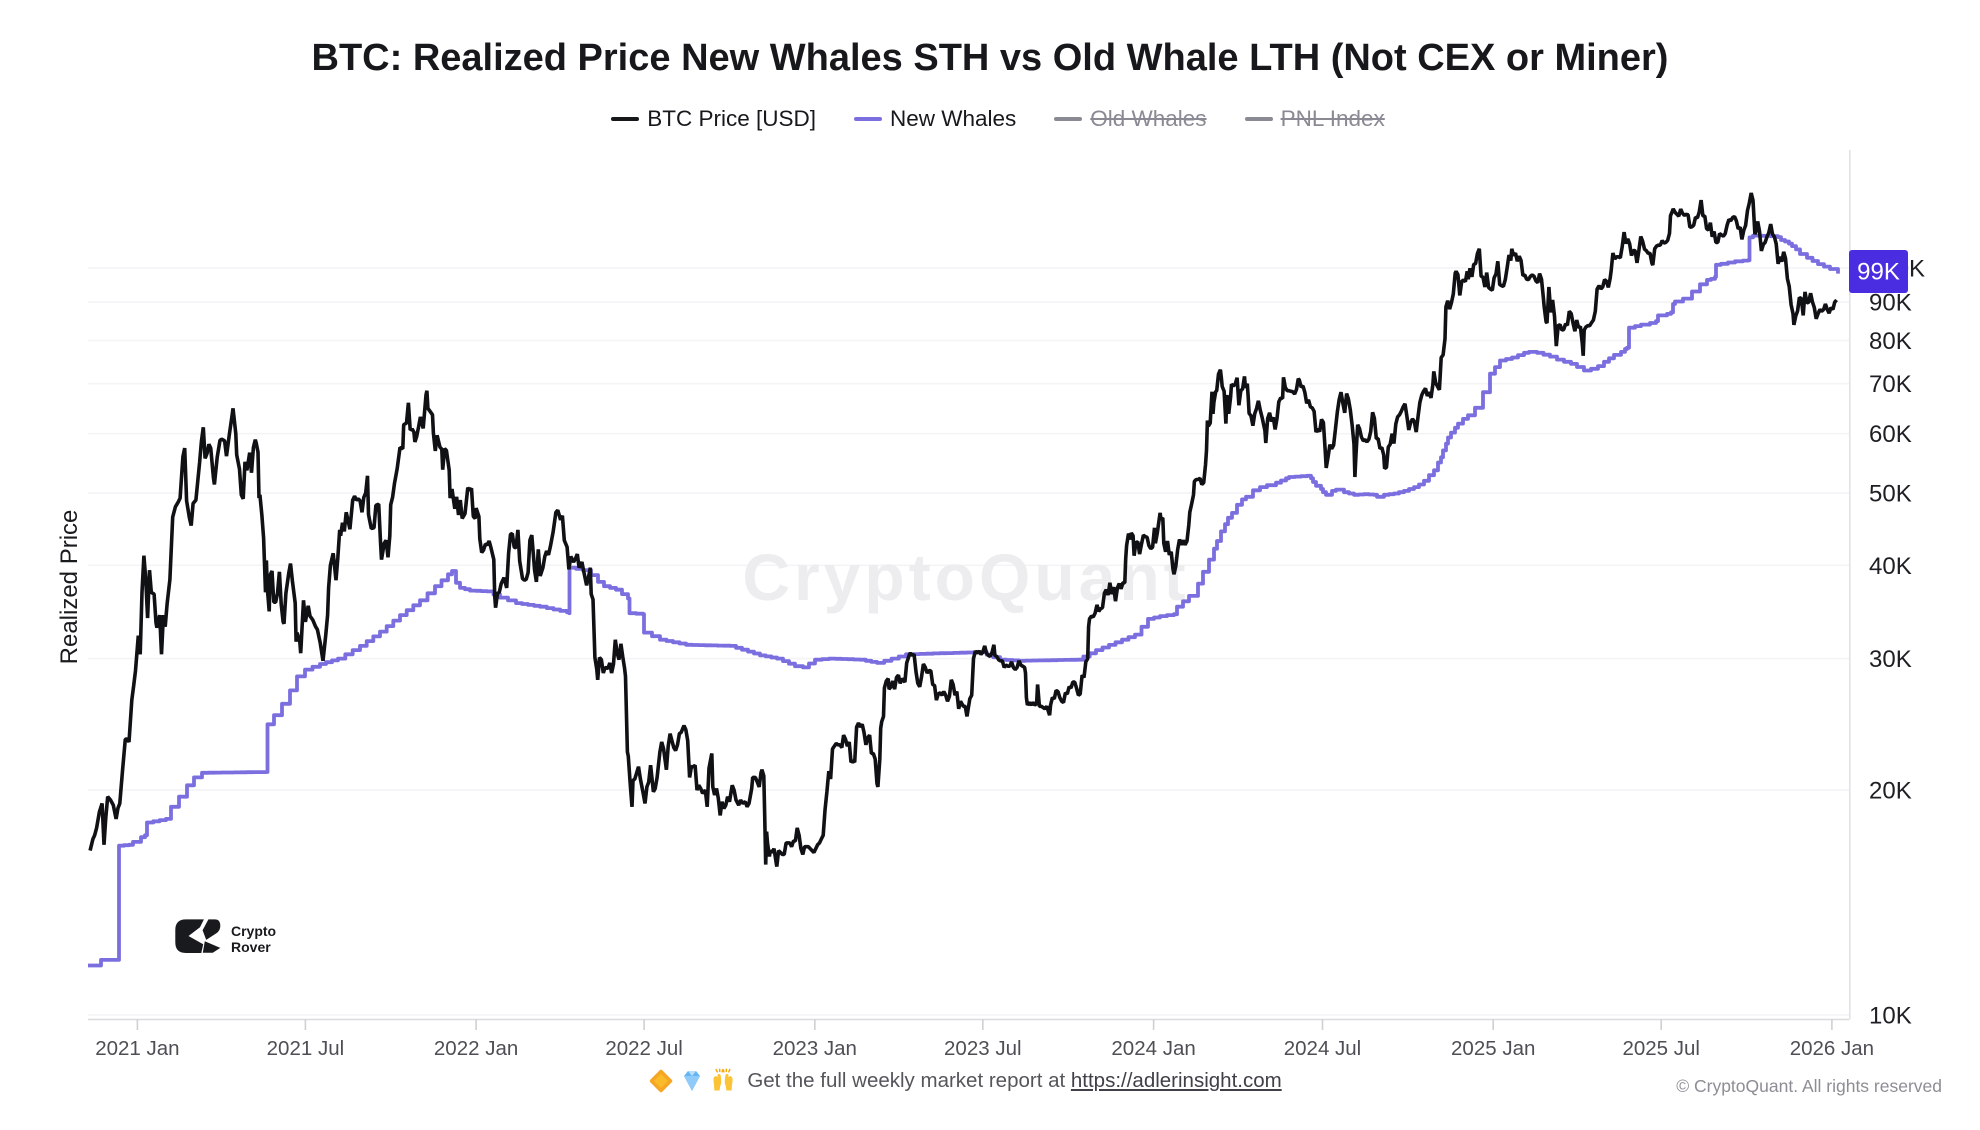 This screenshot has height=1130, width=1980. Describe the element at coordinates (1890, 493) in the screenshot. I see `svg-text: 50K` at that location.